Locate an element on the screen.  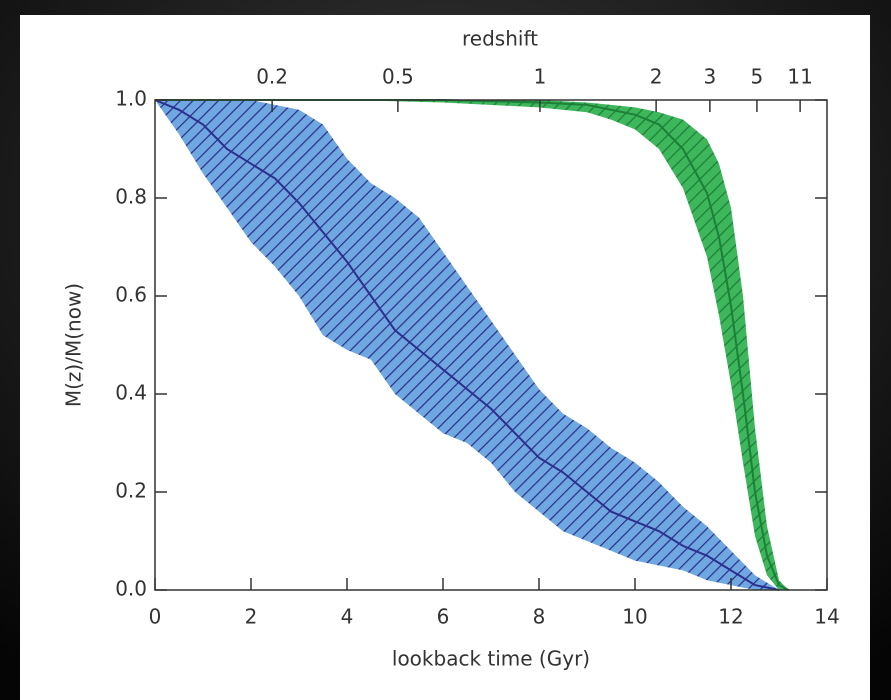
x-tick-label: 0 is located at coordinates (155, 617).